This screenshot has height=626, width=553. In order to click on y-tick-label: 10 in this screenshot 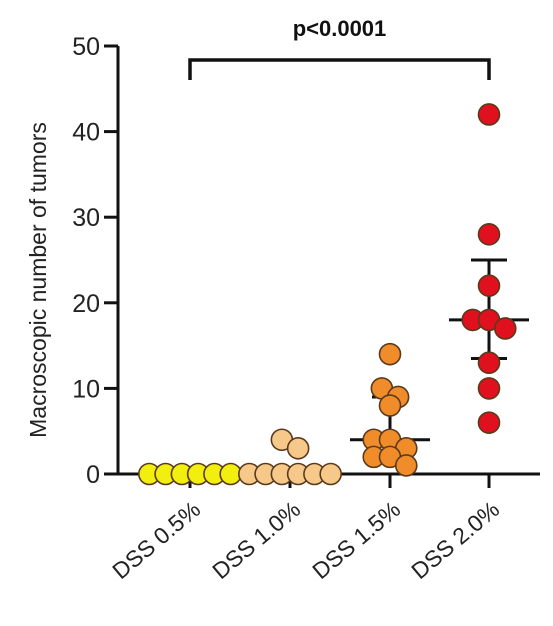, I will do `click(86, 389)`.